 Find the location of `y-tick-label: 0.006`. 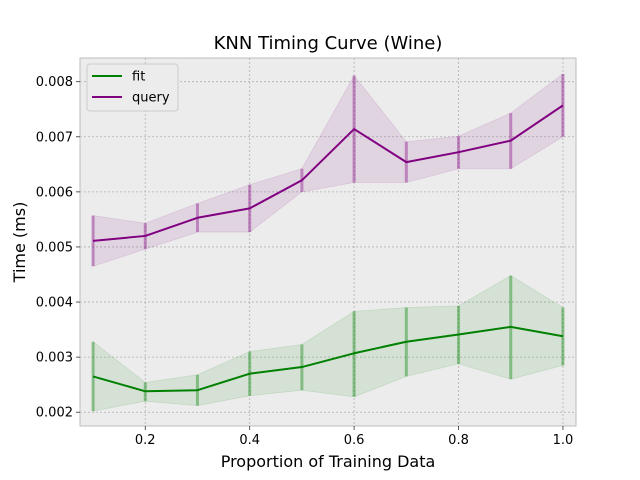

y-tick-label: 0.006 is located at coordinates (54, 192).